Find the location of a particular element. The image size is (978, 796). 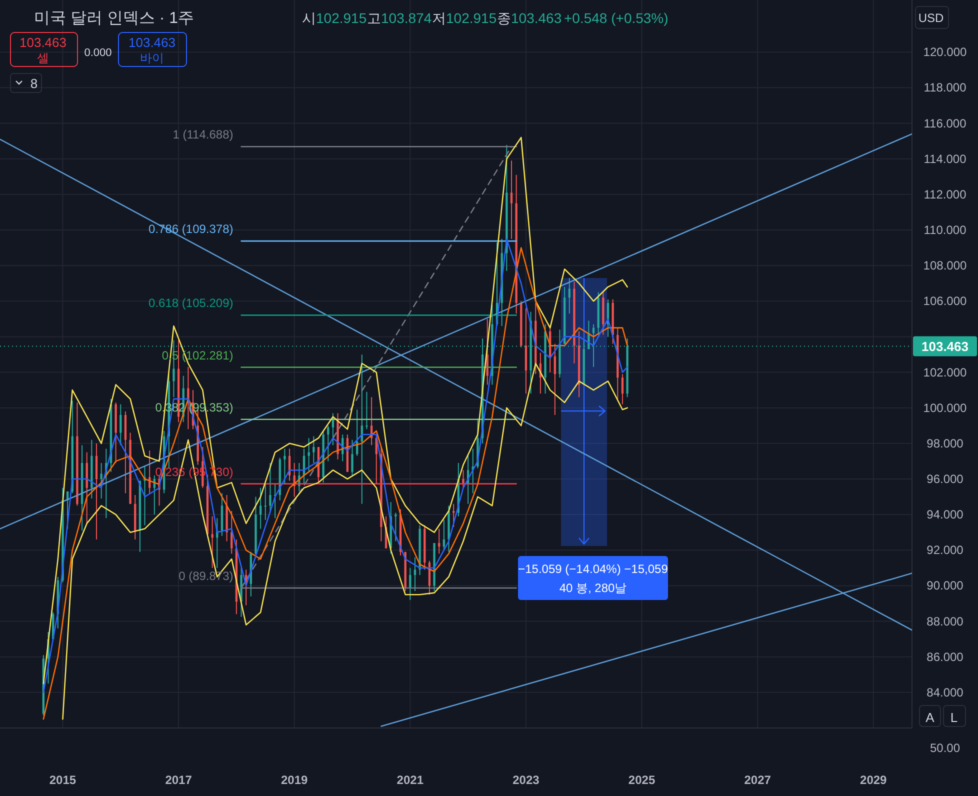

y-tick-label: 98.000 is located at coordinates (945, 443).